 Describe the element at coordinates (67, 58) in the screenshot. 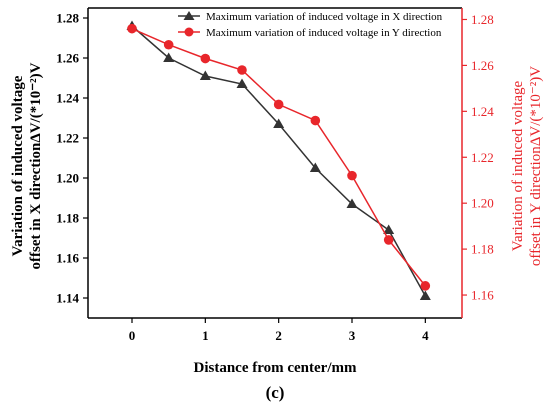

I see `left-y-tick-label: 1.26` at that location.